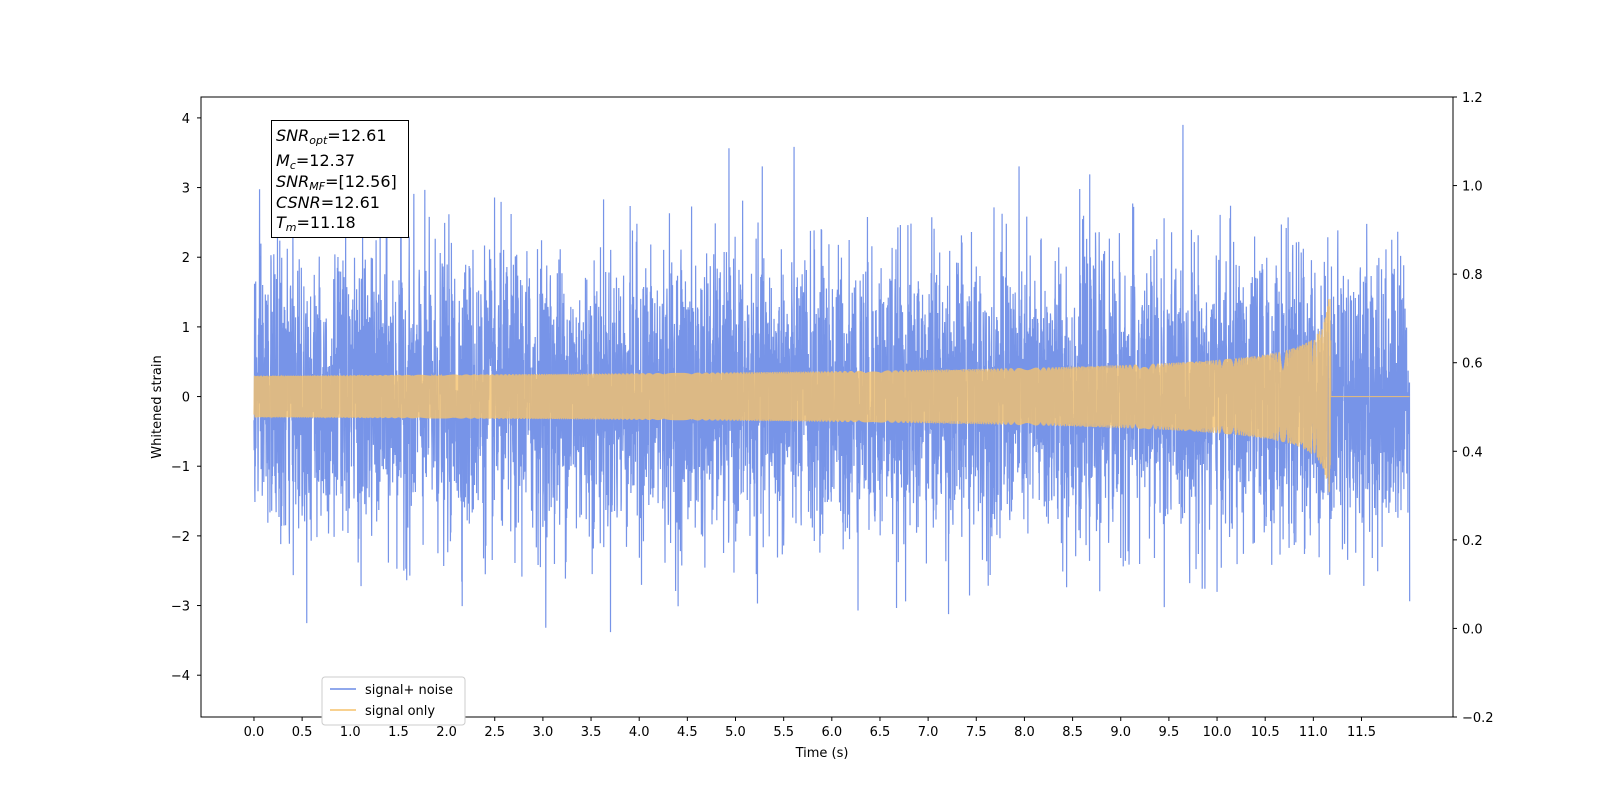 This screenshot has height=800, width=1600. What do you see at coordinates (157, 406) in the screenshot?
I see `y-axis-label: Whitened strain` at bounding box center [157, 406].